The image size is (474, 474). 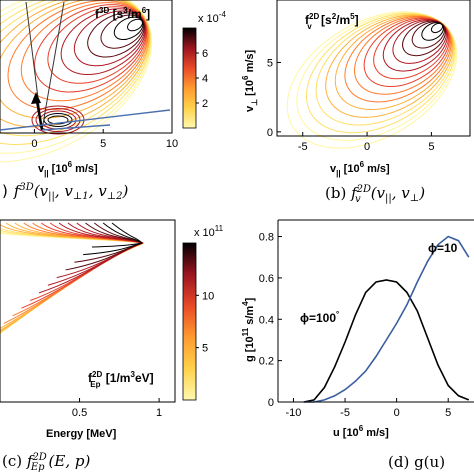 I want to click on panel-c-frame, so click(x=88, y=311).